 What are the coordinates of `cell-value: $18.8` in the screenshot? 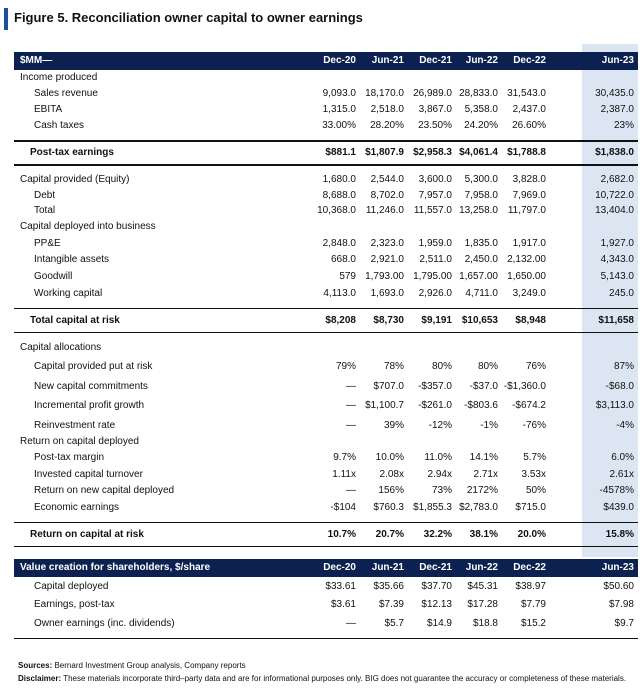 It's located at (485, 623).